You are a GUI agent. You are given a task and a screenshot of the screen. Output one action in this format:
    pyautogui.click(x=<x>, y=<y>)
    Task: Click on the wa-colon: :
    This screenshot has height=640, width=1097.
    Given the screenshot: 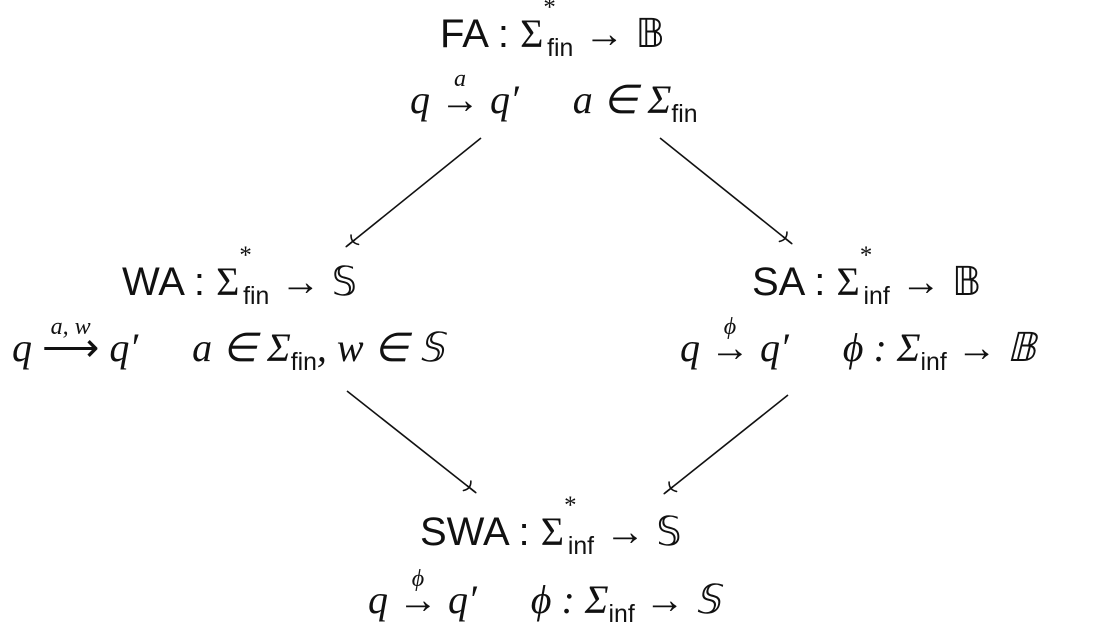 What is the action you would take?
    pyautogui.click(x=199, y=282)
    